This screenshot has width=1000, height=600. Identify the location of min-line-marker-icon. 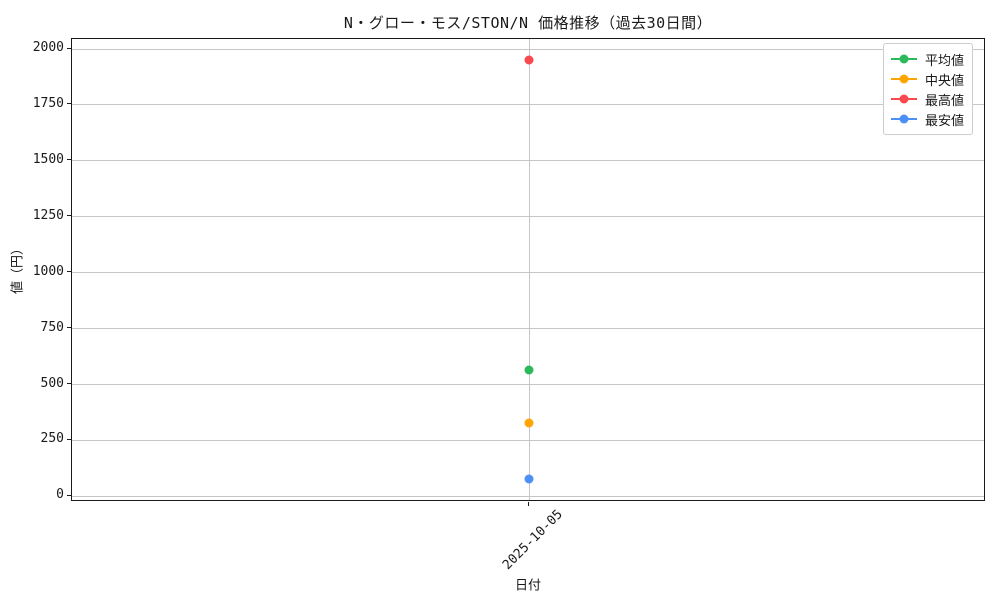
(904, 119).